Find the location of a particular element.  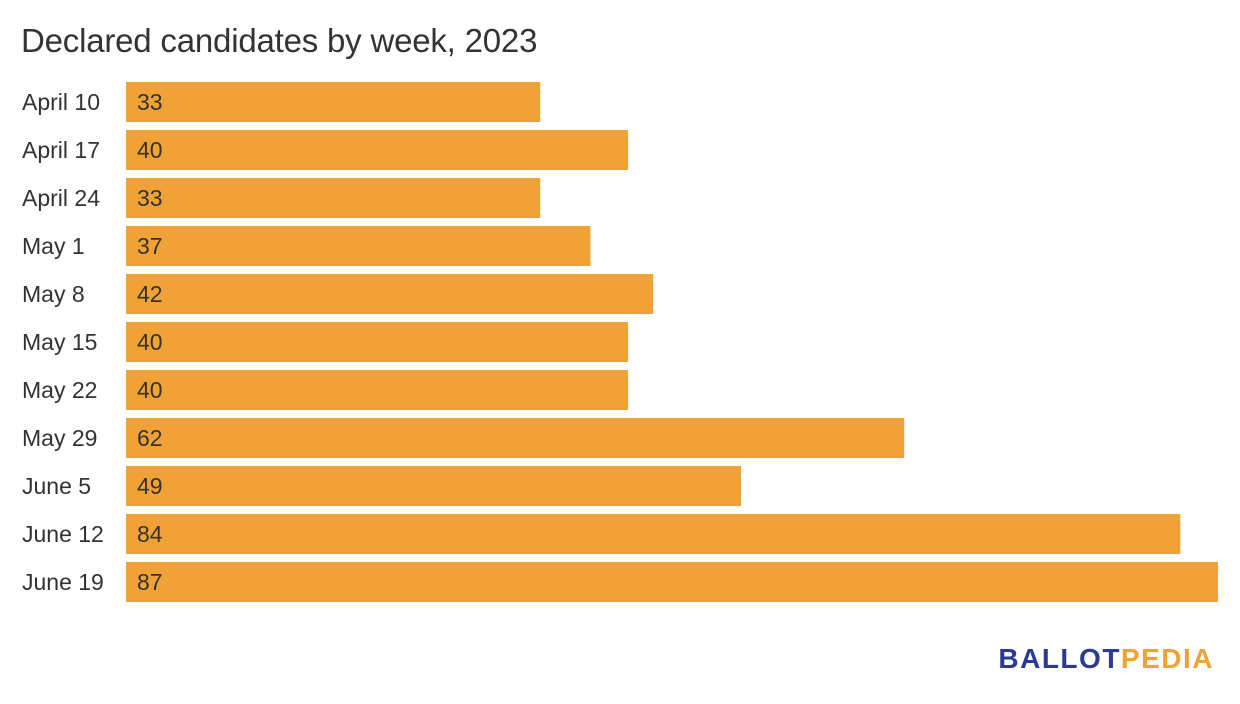

value-label-may-1: 37 is located at coordinates (150, 246).